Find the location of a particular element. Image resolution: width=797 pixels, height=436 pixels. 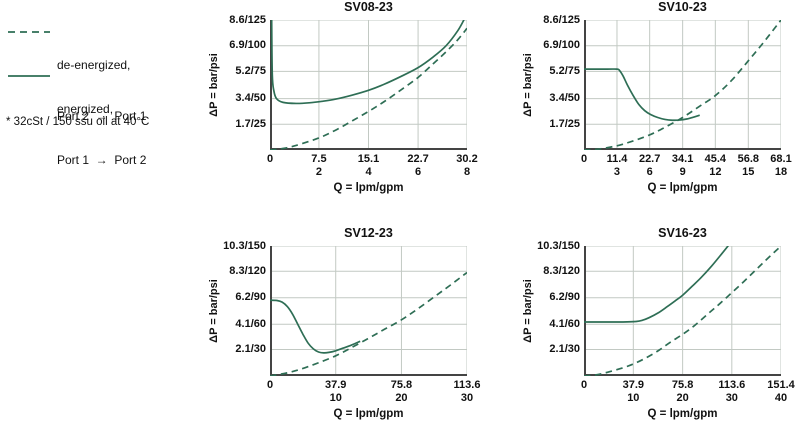

x-tick-label-lpm: 11.4 is located at coordinates (617, 159).